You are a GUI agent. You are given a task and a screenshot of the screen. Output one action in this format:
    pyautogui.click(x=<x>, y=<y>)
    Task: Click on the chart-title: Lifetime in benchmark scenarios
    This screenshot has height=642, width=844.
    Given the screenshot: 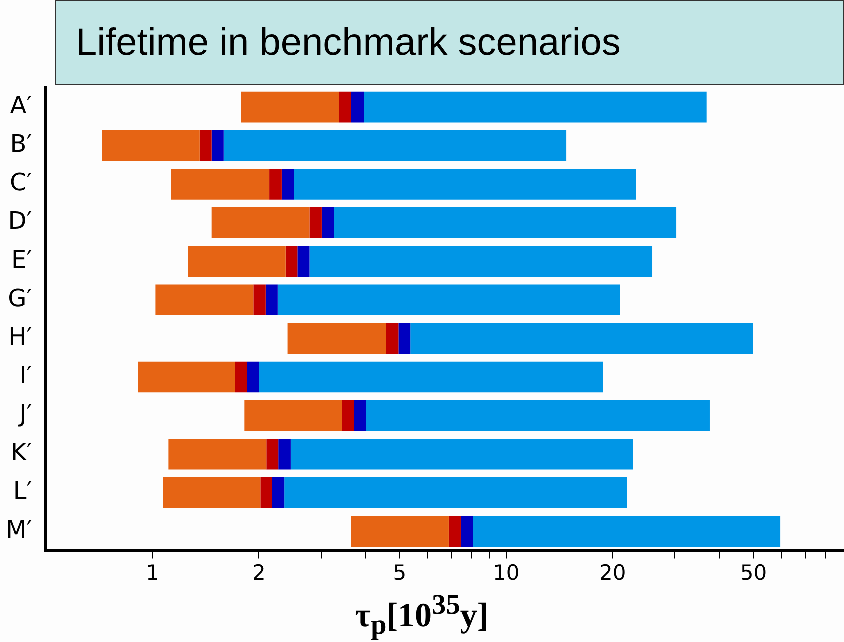 What is the action you would take?
    pyautogui.click(x=449, y=42)
    